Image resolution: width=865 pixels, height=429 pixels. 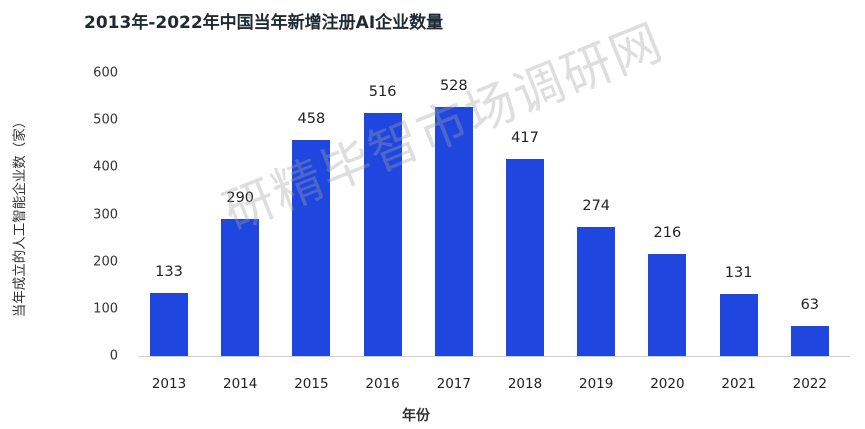 What do you see at coordinates (105, 309) in the screenshot?
I see `y-tick-label: 100` at bounding box center [105, 309].